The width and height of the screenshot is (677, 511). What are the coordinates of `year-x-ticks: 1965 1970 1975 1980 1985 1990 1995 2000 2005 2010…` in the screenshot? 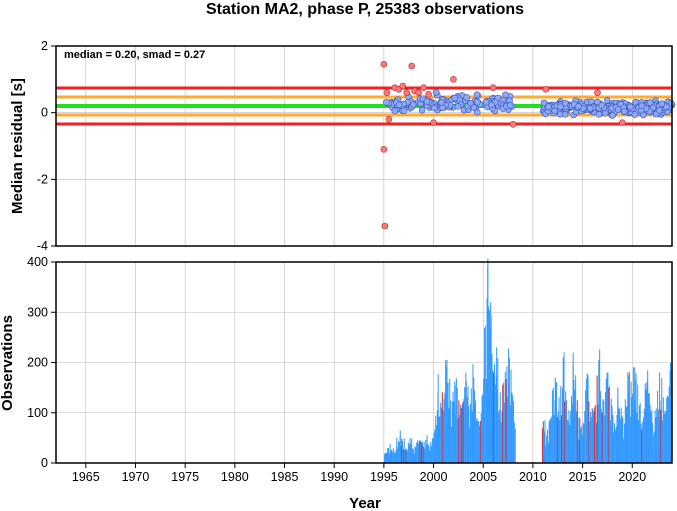 It's located at (359, 473).